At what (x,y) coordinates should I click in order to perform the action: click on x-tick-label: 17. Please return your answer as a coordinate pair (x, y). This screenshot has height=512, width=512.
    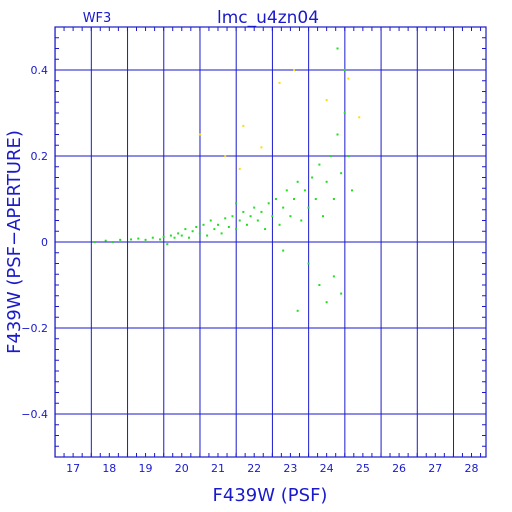
    Looking at the image, I should click on (73, 468).